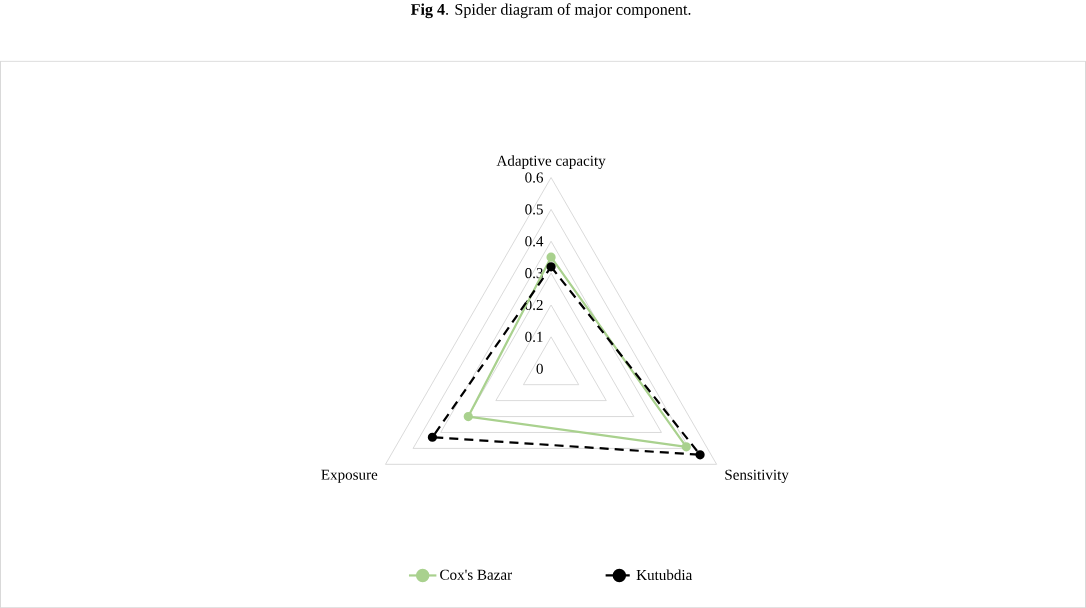 The height and width of the screenshot is (608, 1086). I want to click on legend-label: Cox's Bazar, so click(476, 574).